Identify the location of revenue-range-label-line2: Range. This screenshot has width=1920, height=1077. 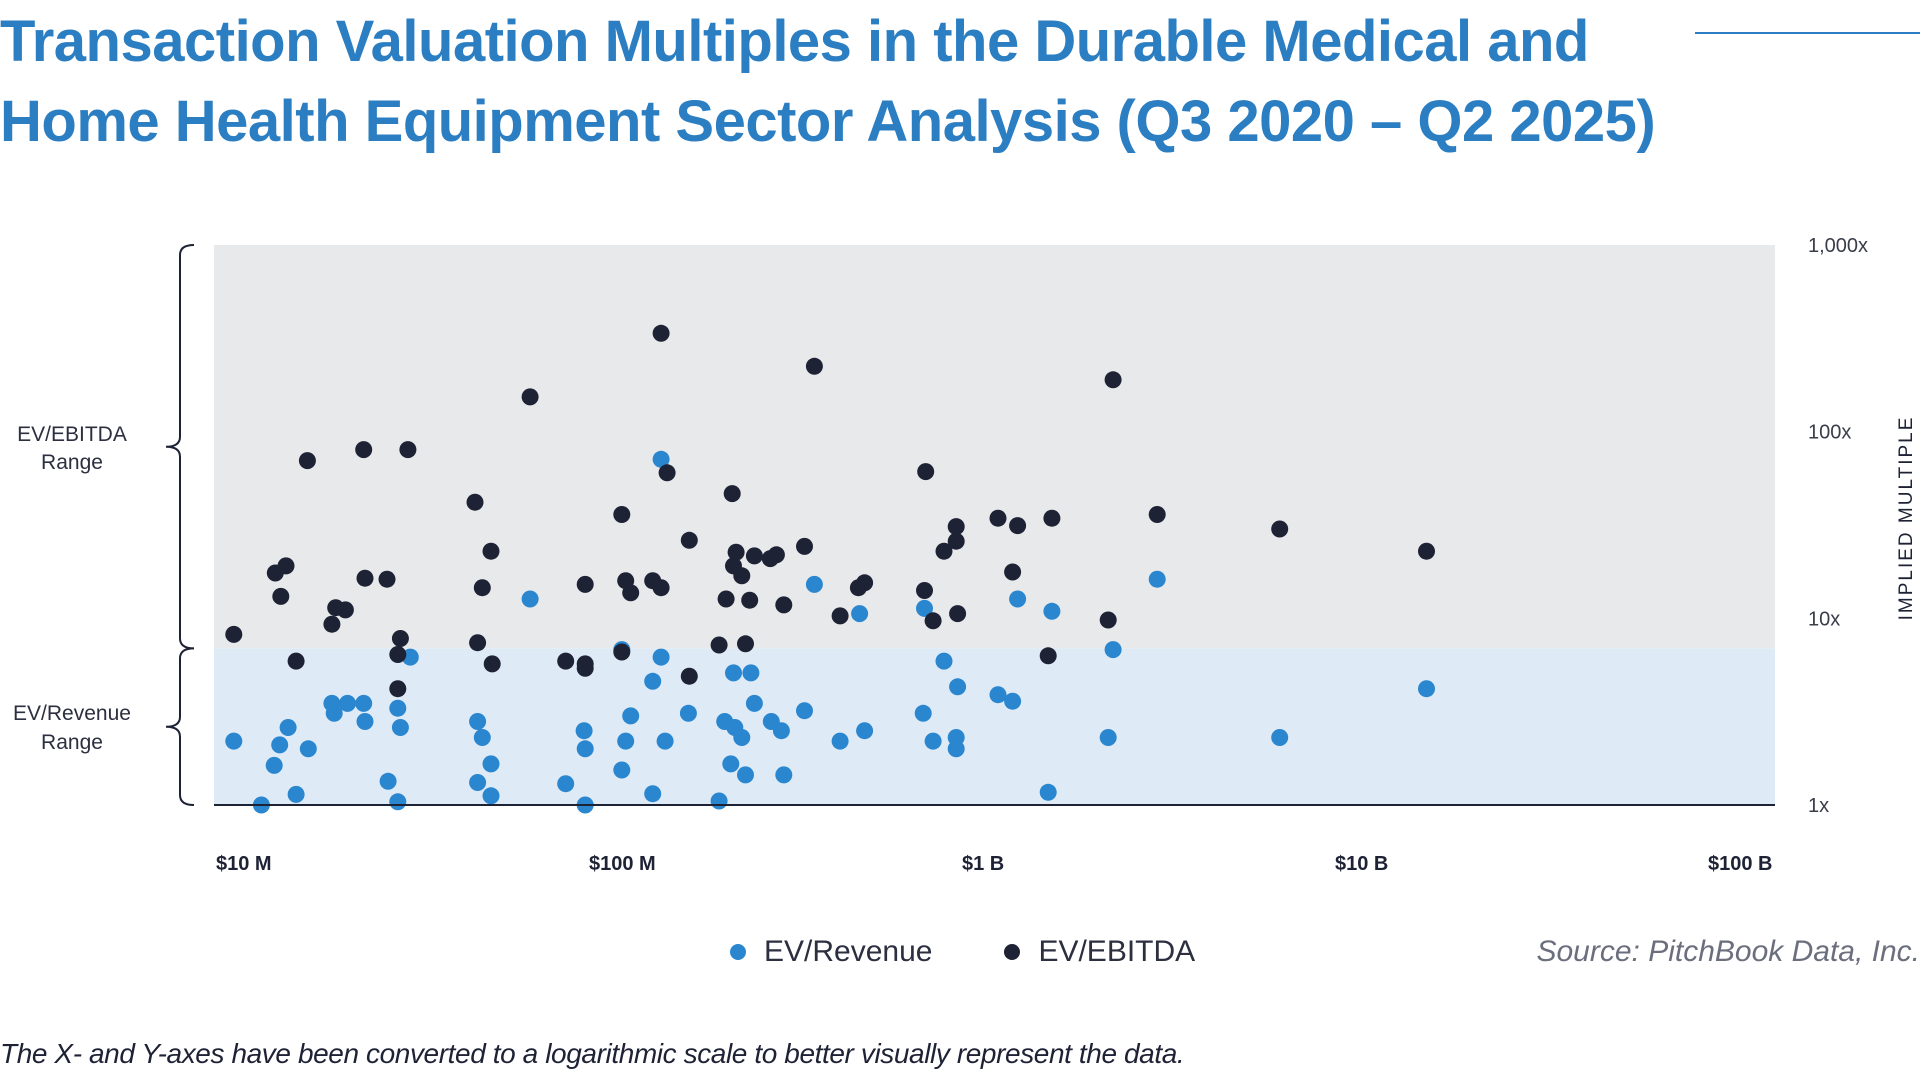
(72, 742).